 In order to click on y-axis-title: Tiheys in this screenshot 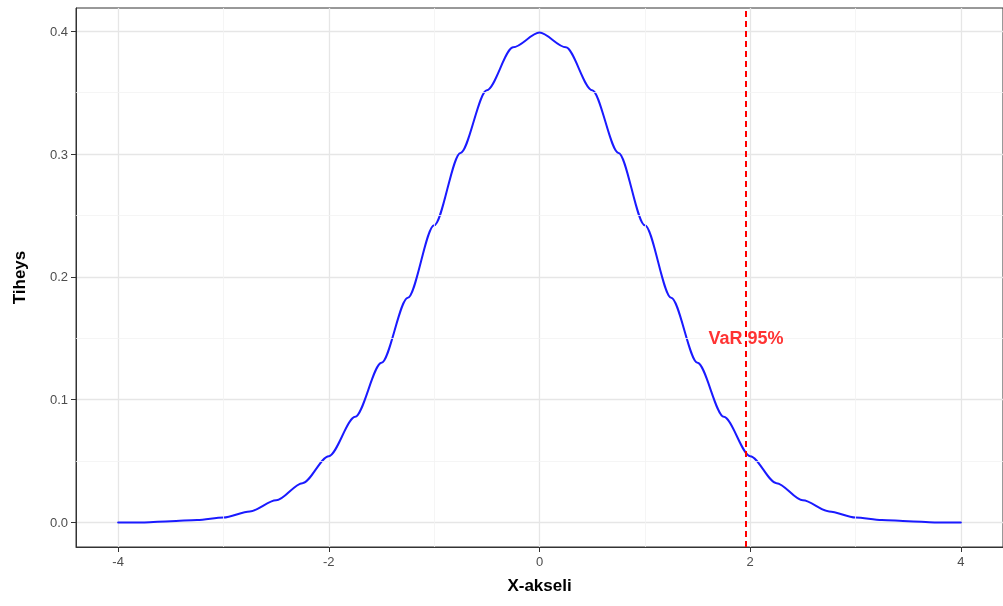, I will do `click(19, 277)`.